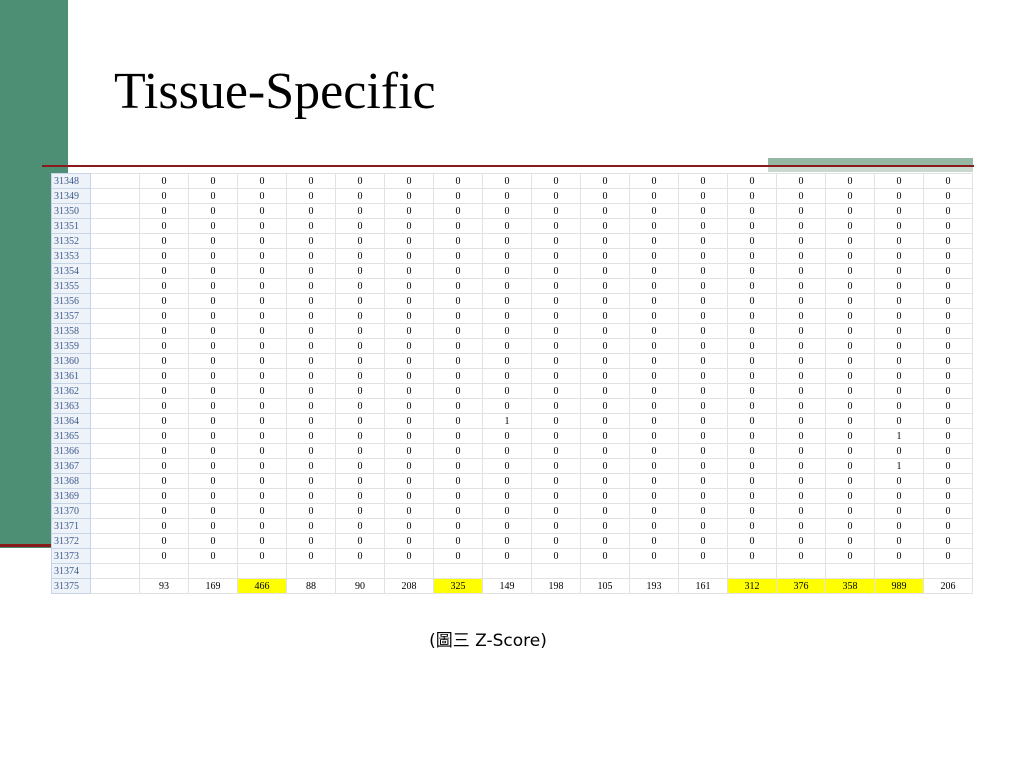 Image resolution: width=1024 pixels, height=768 pixels. I want to click on table-row: 31355 0 0 0 0 0 0 0 0 0 0 0 0 0 0 0 0 0, so click(512, 286).